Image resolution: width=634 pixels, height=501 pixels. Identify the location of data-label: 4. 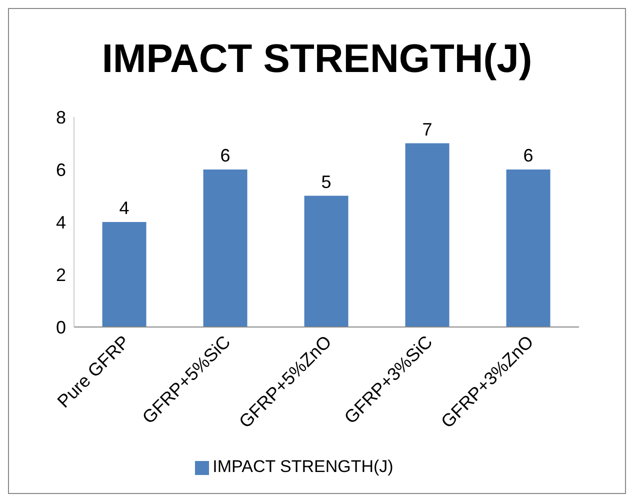
(124, 208).